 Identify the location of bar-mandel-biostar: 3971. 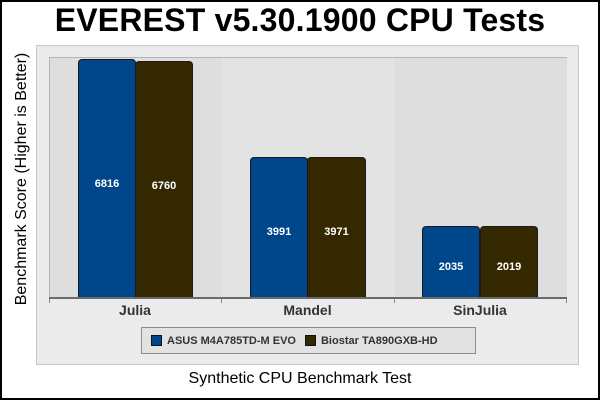
(336, 227).